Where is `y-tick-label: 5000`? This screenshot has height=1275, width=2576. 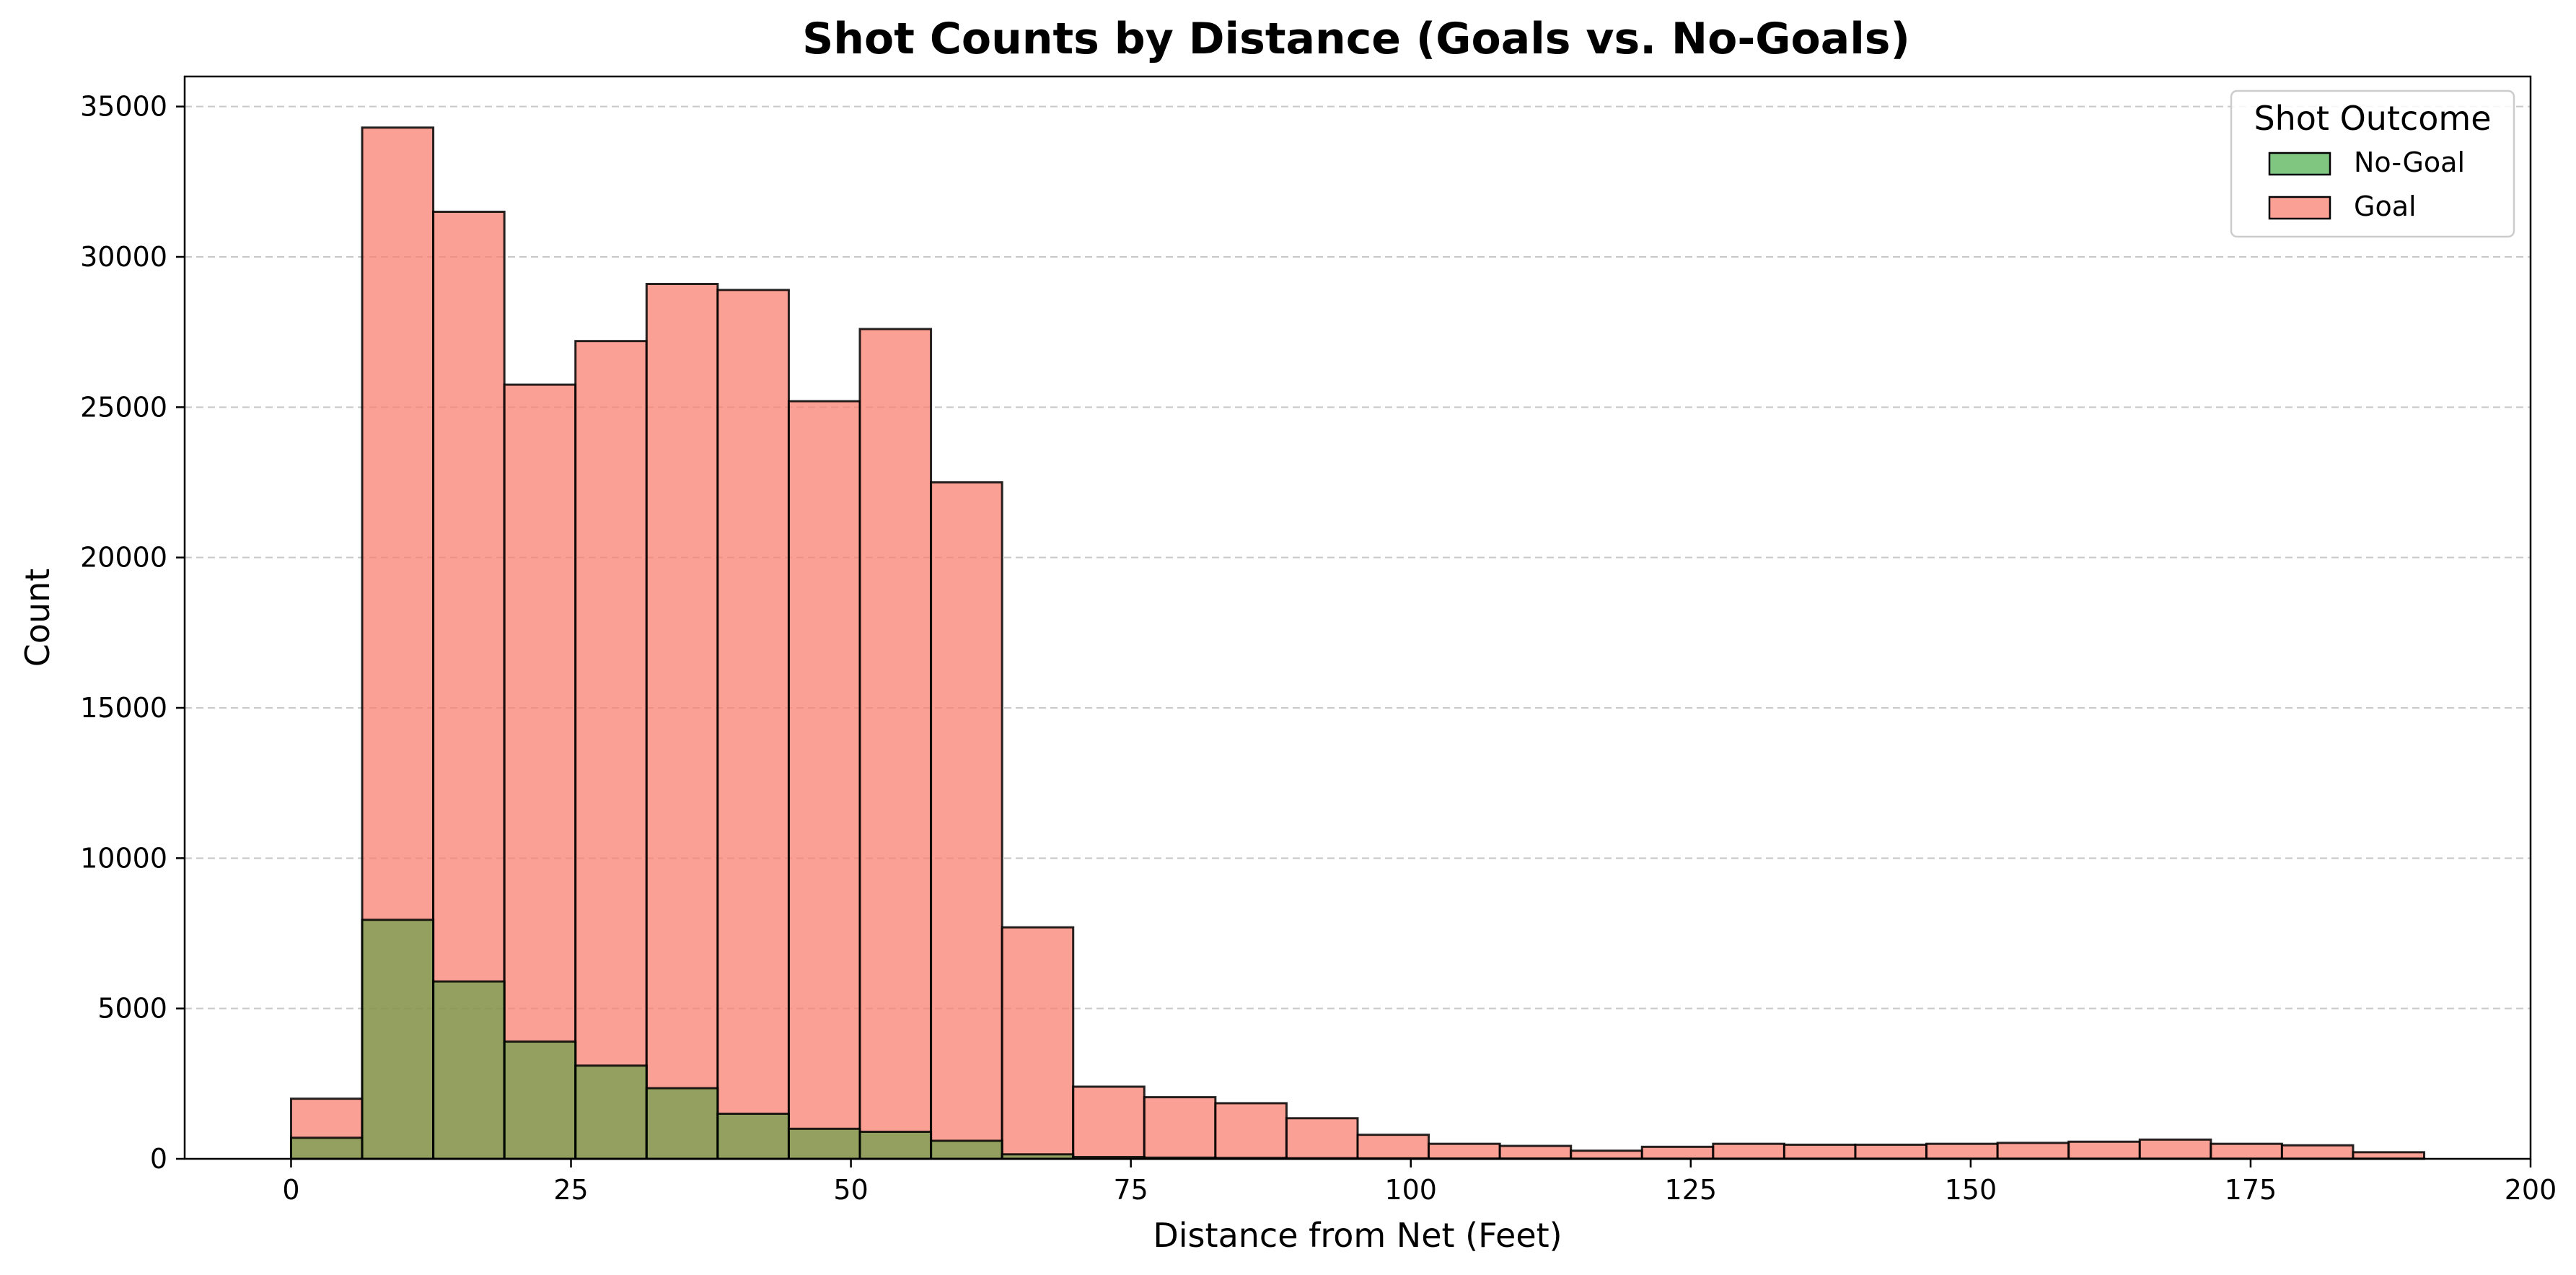
y-tick-label: 5000 is located at coordinates (132, 1009).